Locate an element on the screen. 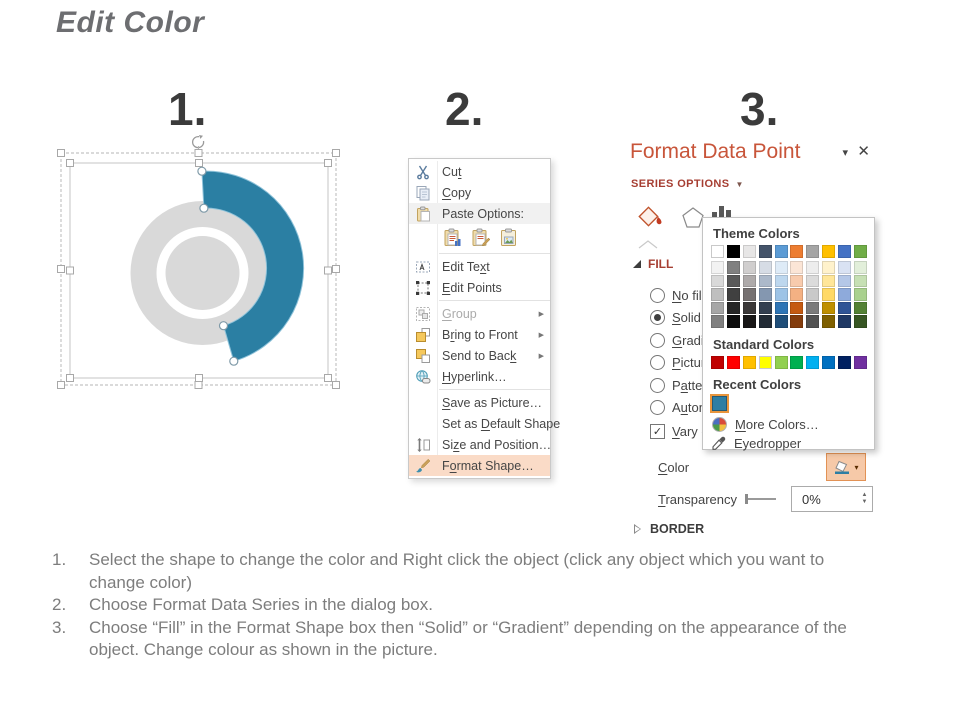 This screenshot has height=720, width=960. selected-data-point-arc is located at coordinates (253, 266).